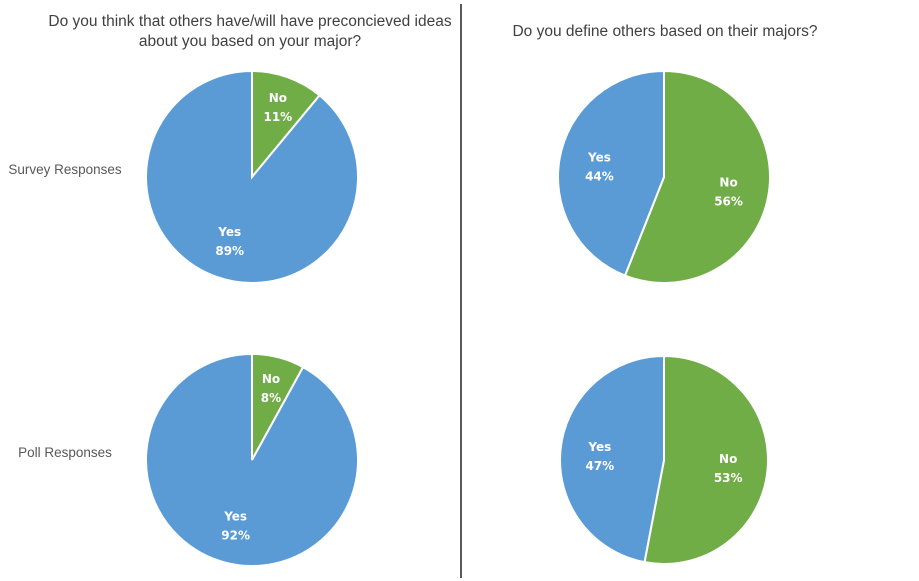 The height and width of the screenshot is (581, 919). What do you see at coordinates (277, 117) in the screenshot?
I see `slice-value-no: 11%` at bounding box center [277, 117].